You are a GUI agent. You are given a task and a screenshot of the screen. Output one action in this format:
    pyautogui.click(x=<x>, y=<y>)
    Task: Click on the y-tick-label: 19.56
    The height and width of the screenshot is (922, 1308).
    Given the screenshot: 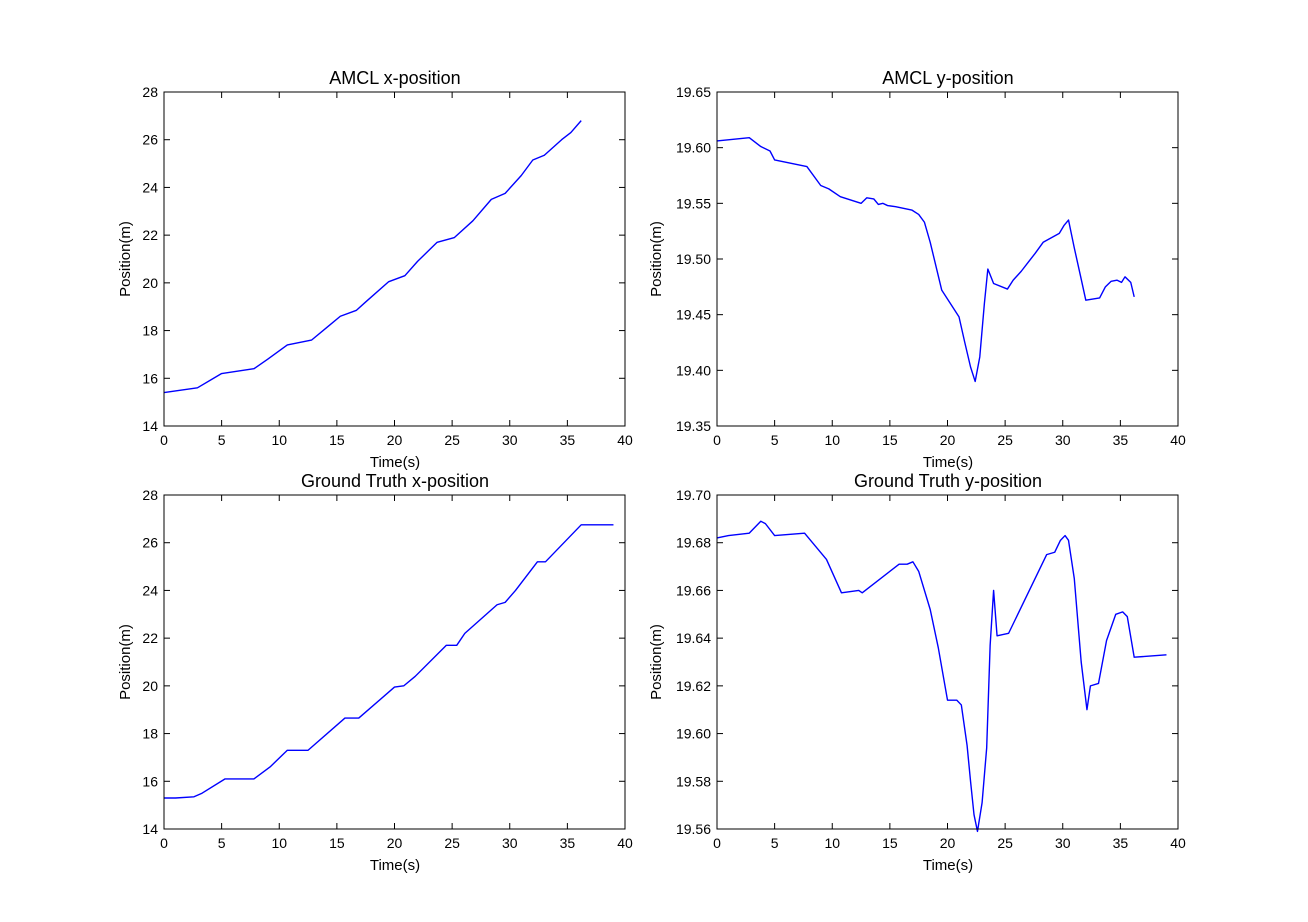 What is the action you would take?
    pyautogui.click(x=693, y=829)
    